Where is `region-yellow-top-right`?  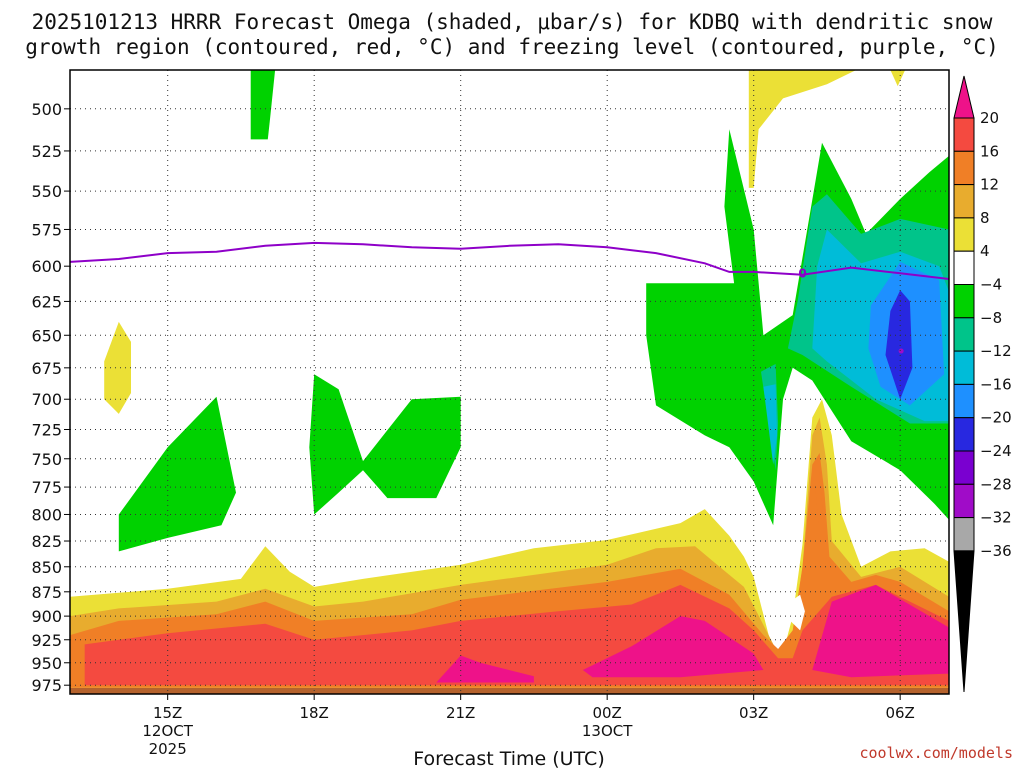 region-yellow-top-right is located at coordinates (898, 78).